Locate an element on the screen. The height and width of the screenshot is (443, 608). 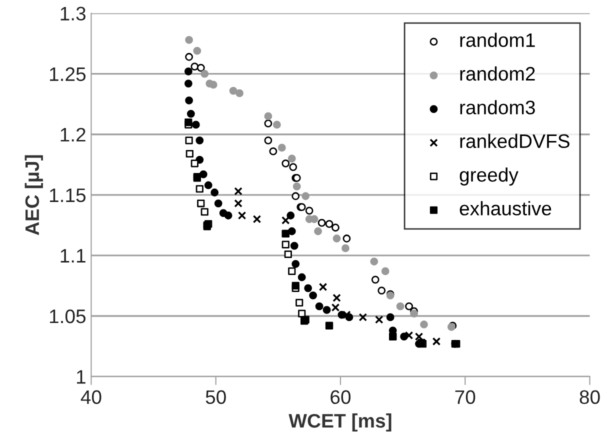
y-tick-label: 1.3 is located at coordinates (73, 13).